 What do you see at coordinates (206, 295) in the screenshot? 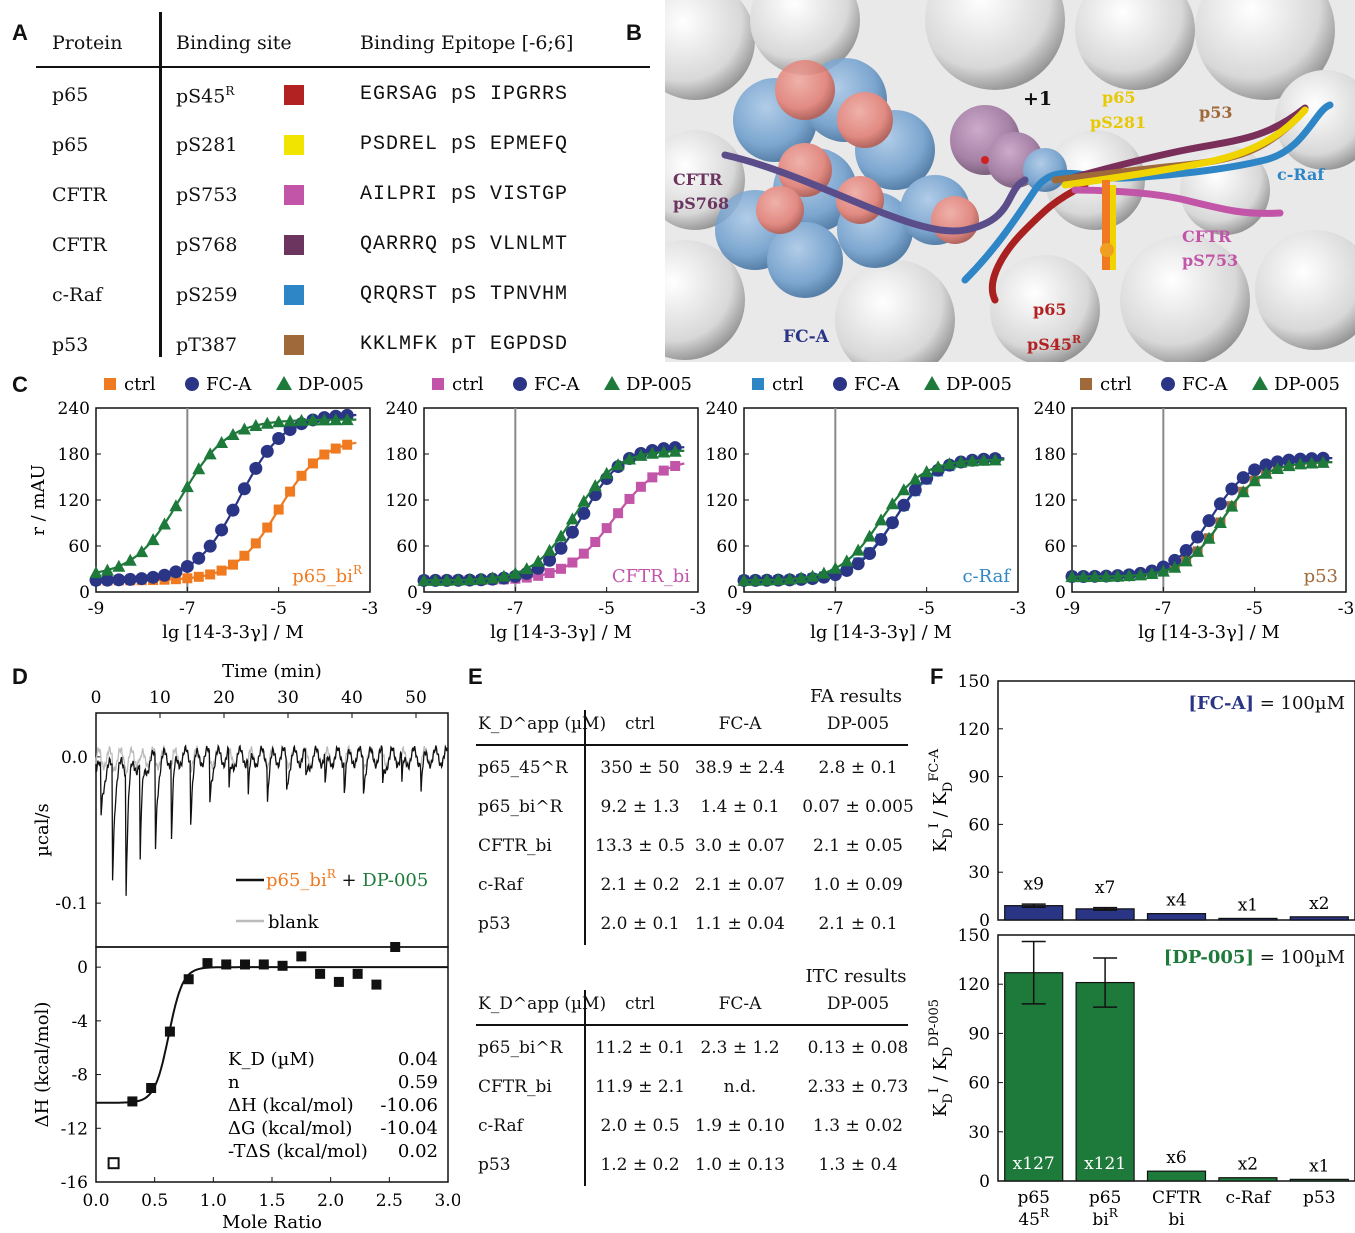
I see `table-row-site: pS259` at bounding box center [206, 295].